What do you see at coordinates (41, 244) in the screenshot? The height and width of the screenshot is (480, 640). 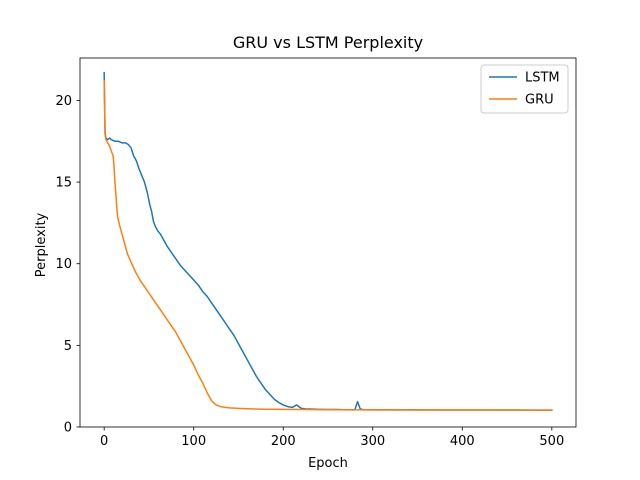 I see `y-axis-label: Perplexity` at bounding box center [41, 244].